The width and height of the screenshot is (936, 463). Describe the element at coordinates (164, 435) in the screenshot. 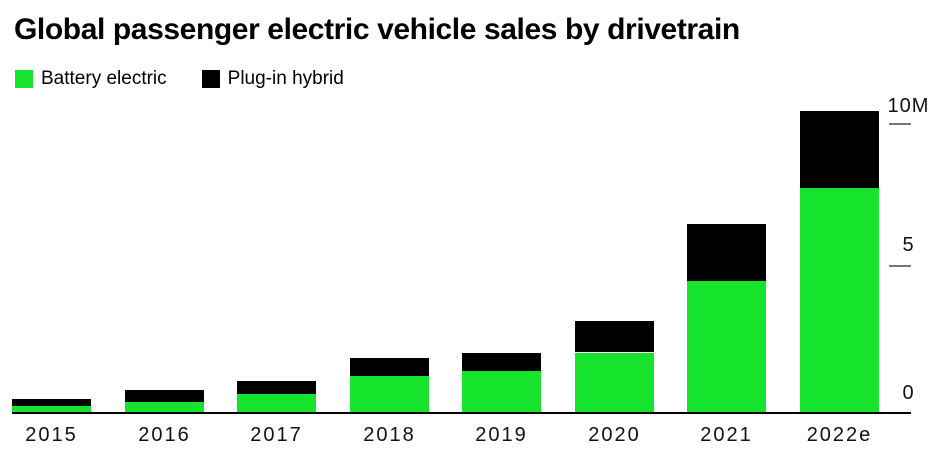

I see `x-axis-label-2016: 2016` at that location.